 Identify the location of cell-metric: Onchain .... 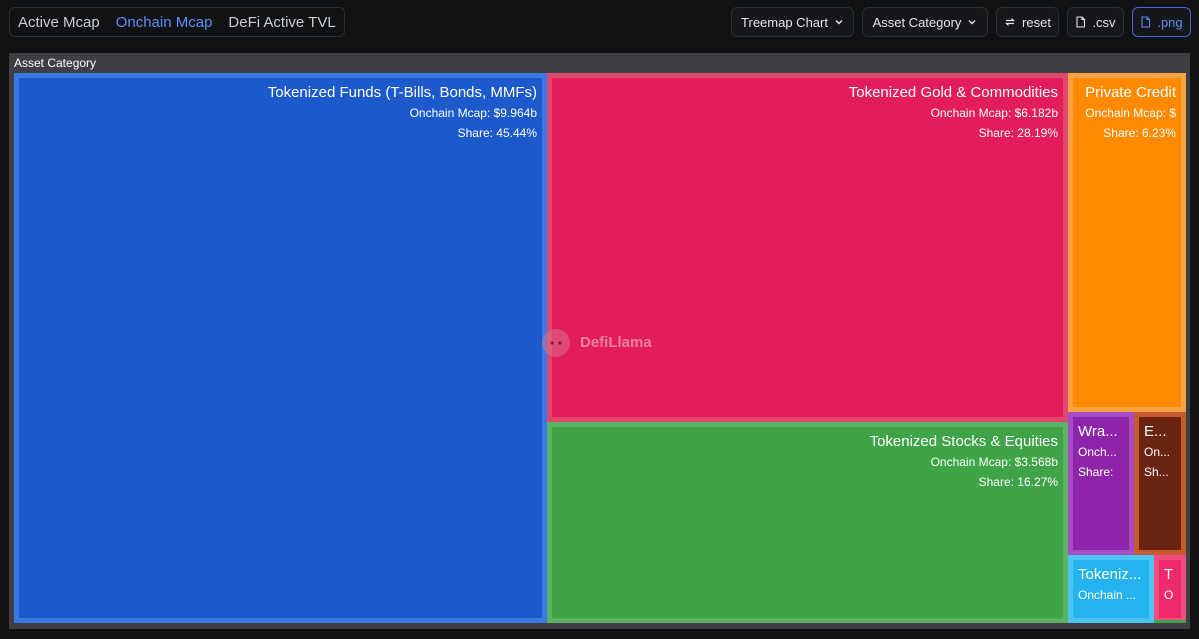
(1107, 595).